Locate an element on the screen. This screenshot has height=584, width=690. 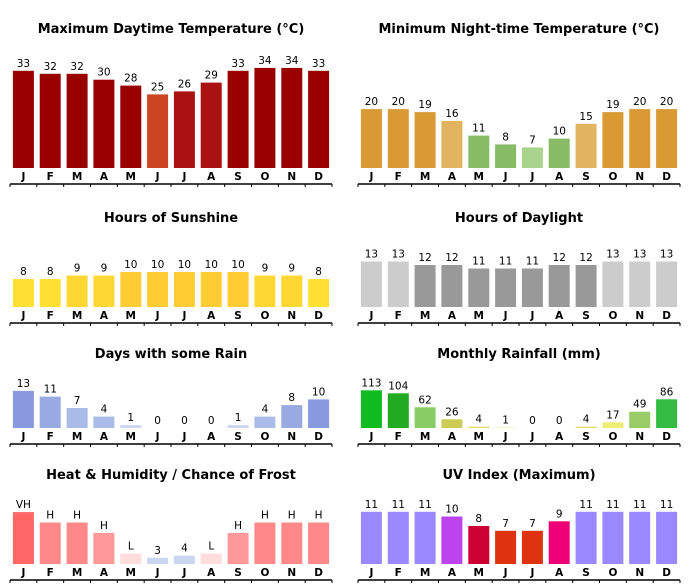
chart-title: Hours of Daylight is located at coordinates (519, 218).